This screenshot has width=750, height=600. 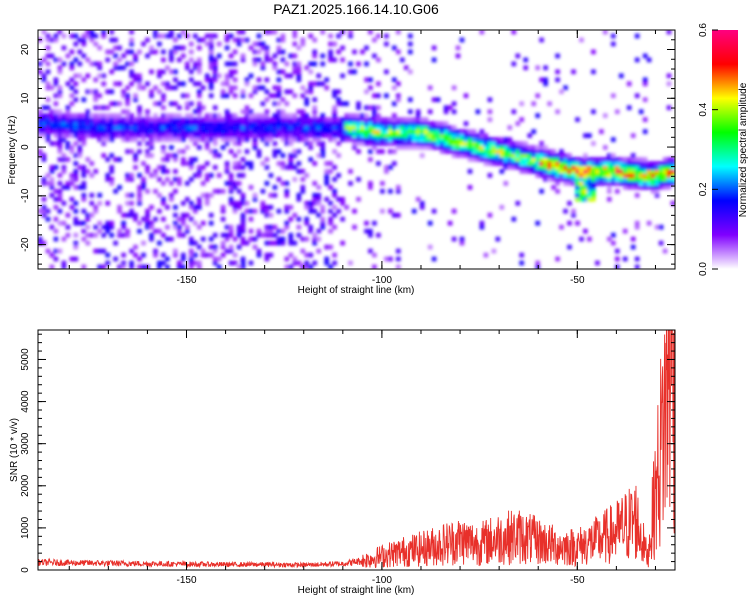 What do you see at coordinates (25, 570) in the screenshot?
I see `y-tick-label: 0` at bounding box center [25, 570].